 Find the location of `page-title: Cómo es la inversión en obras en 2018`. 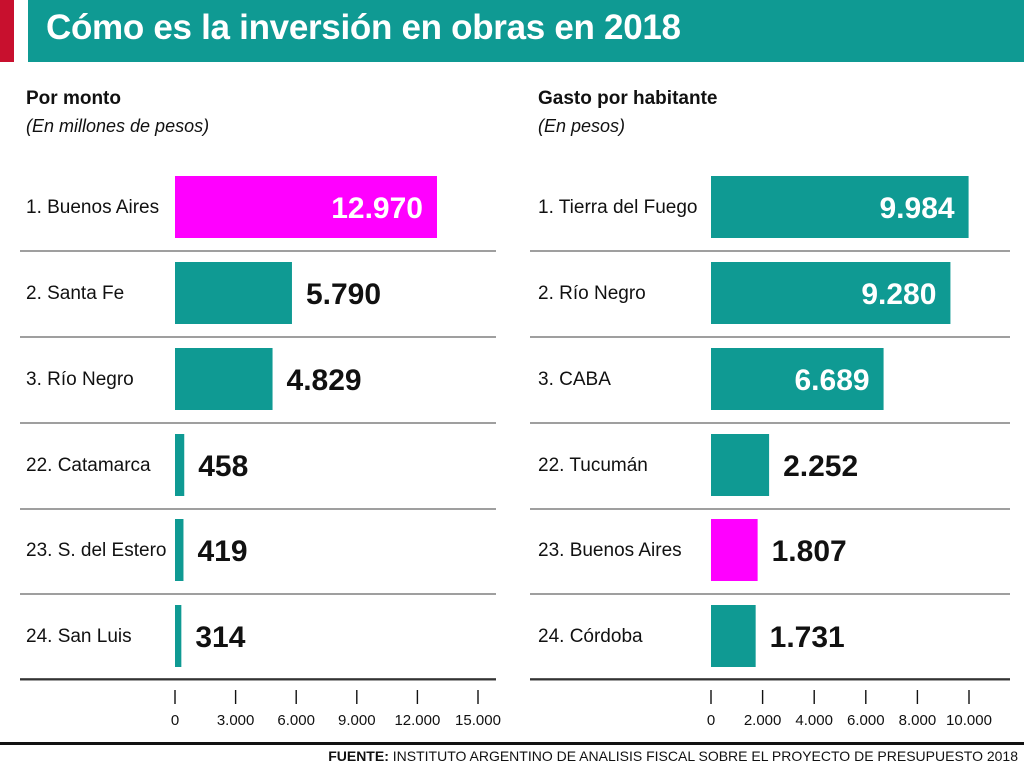

page-title: Cómo es la inversión en obras en 2018 is located at coordinates (363, 27).